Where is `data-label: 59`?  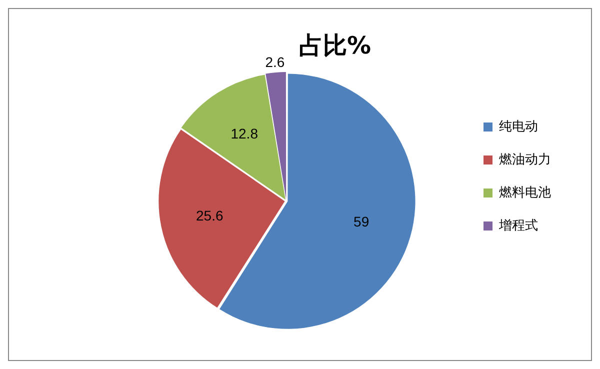 data-label: 59 is located at coordinates (362, 222).